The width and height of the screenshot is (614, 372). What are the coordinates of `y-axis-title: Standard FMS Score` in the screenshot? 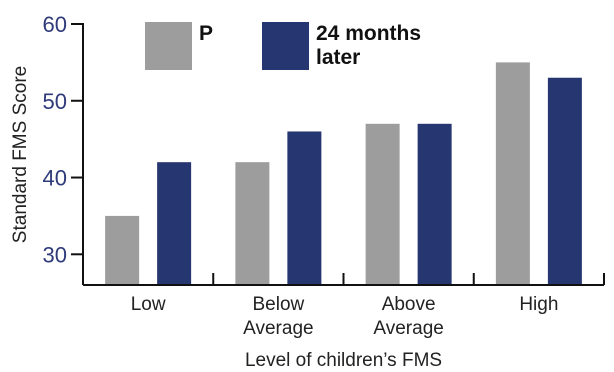 It's located at (20, 154).